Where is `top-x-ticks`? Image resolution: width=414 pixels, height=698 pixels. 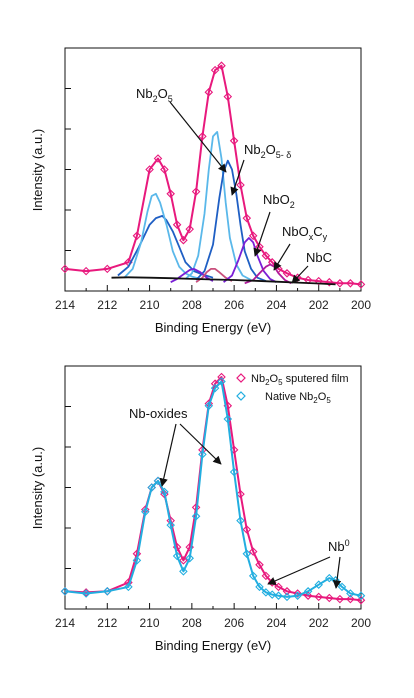
top-x-ticks is located at coordinates (213, 288).